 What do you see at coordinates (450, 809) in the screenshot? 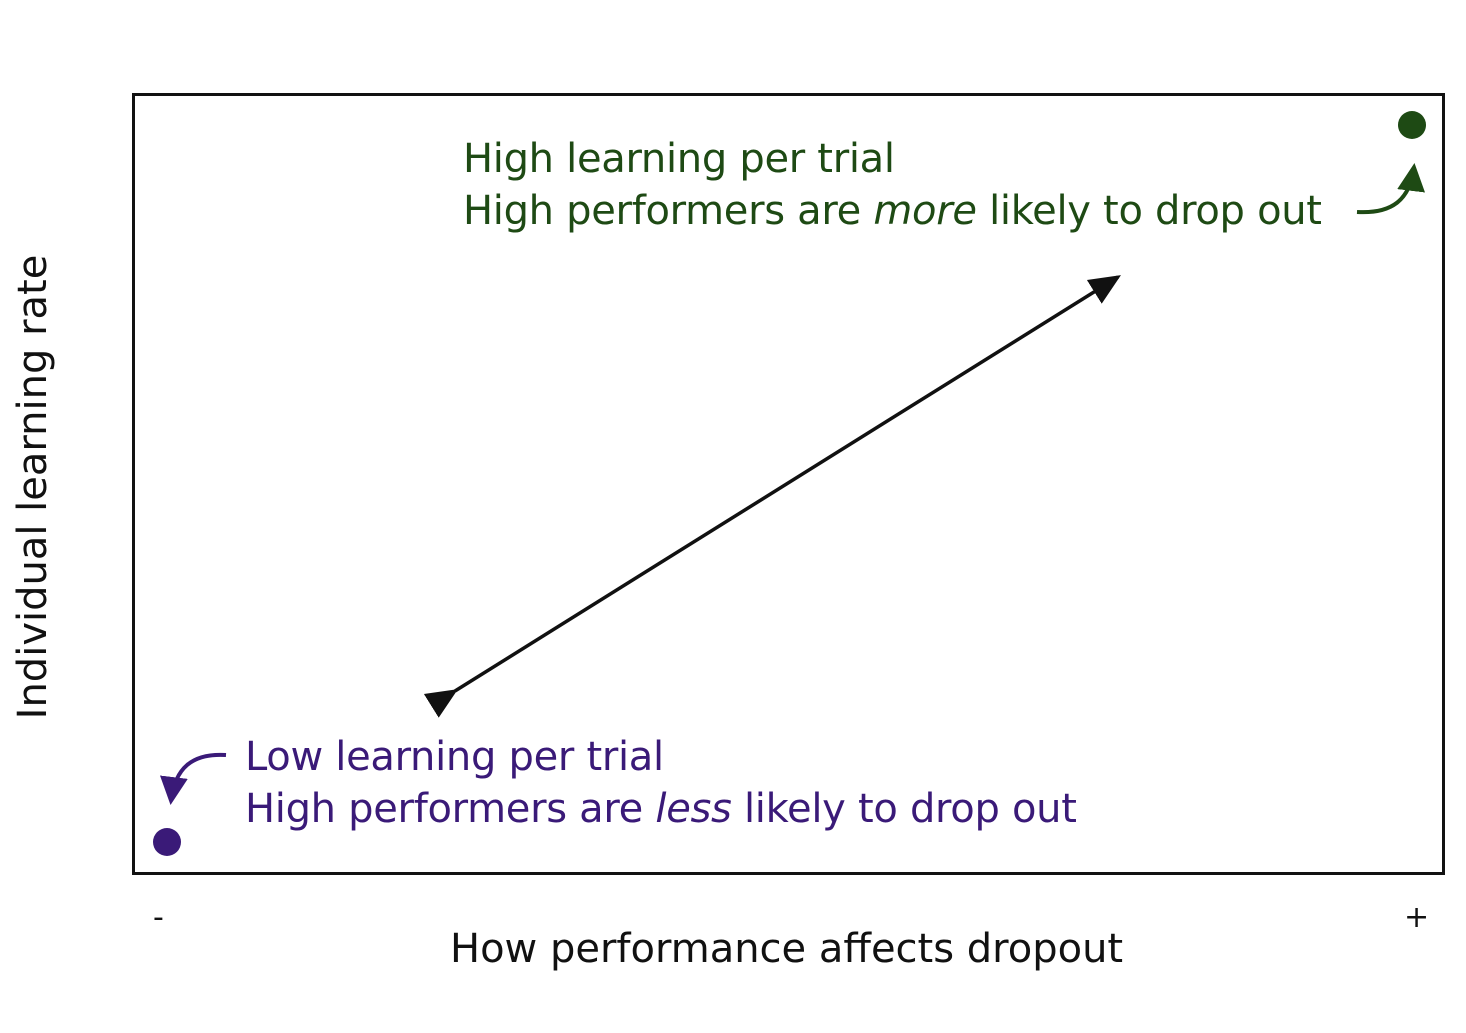
I see `low-label-line2-start: High performers are` at bounding box center [450, 809].